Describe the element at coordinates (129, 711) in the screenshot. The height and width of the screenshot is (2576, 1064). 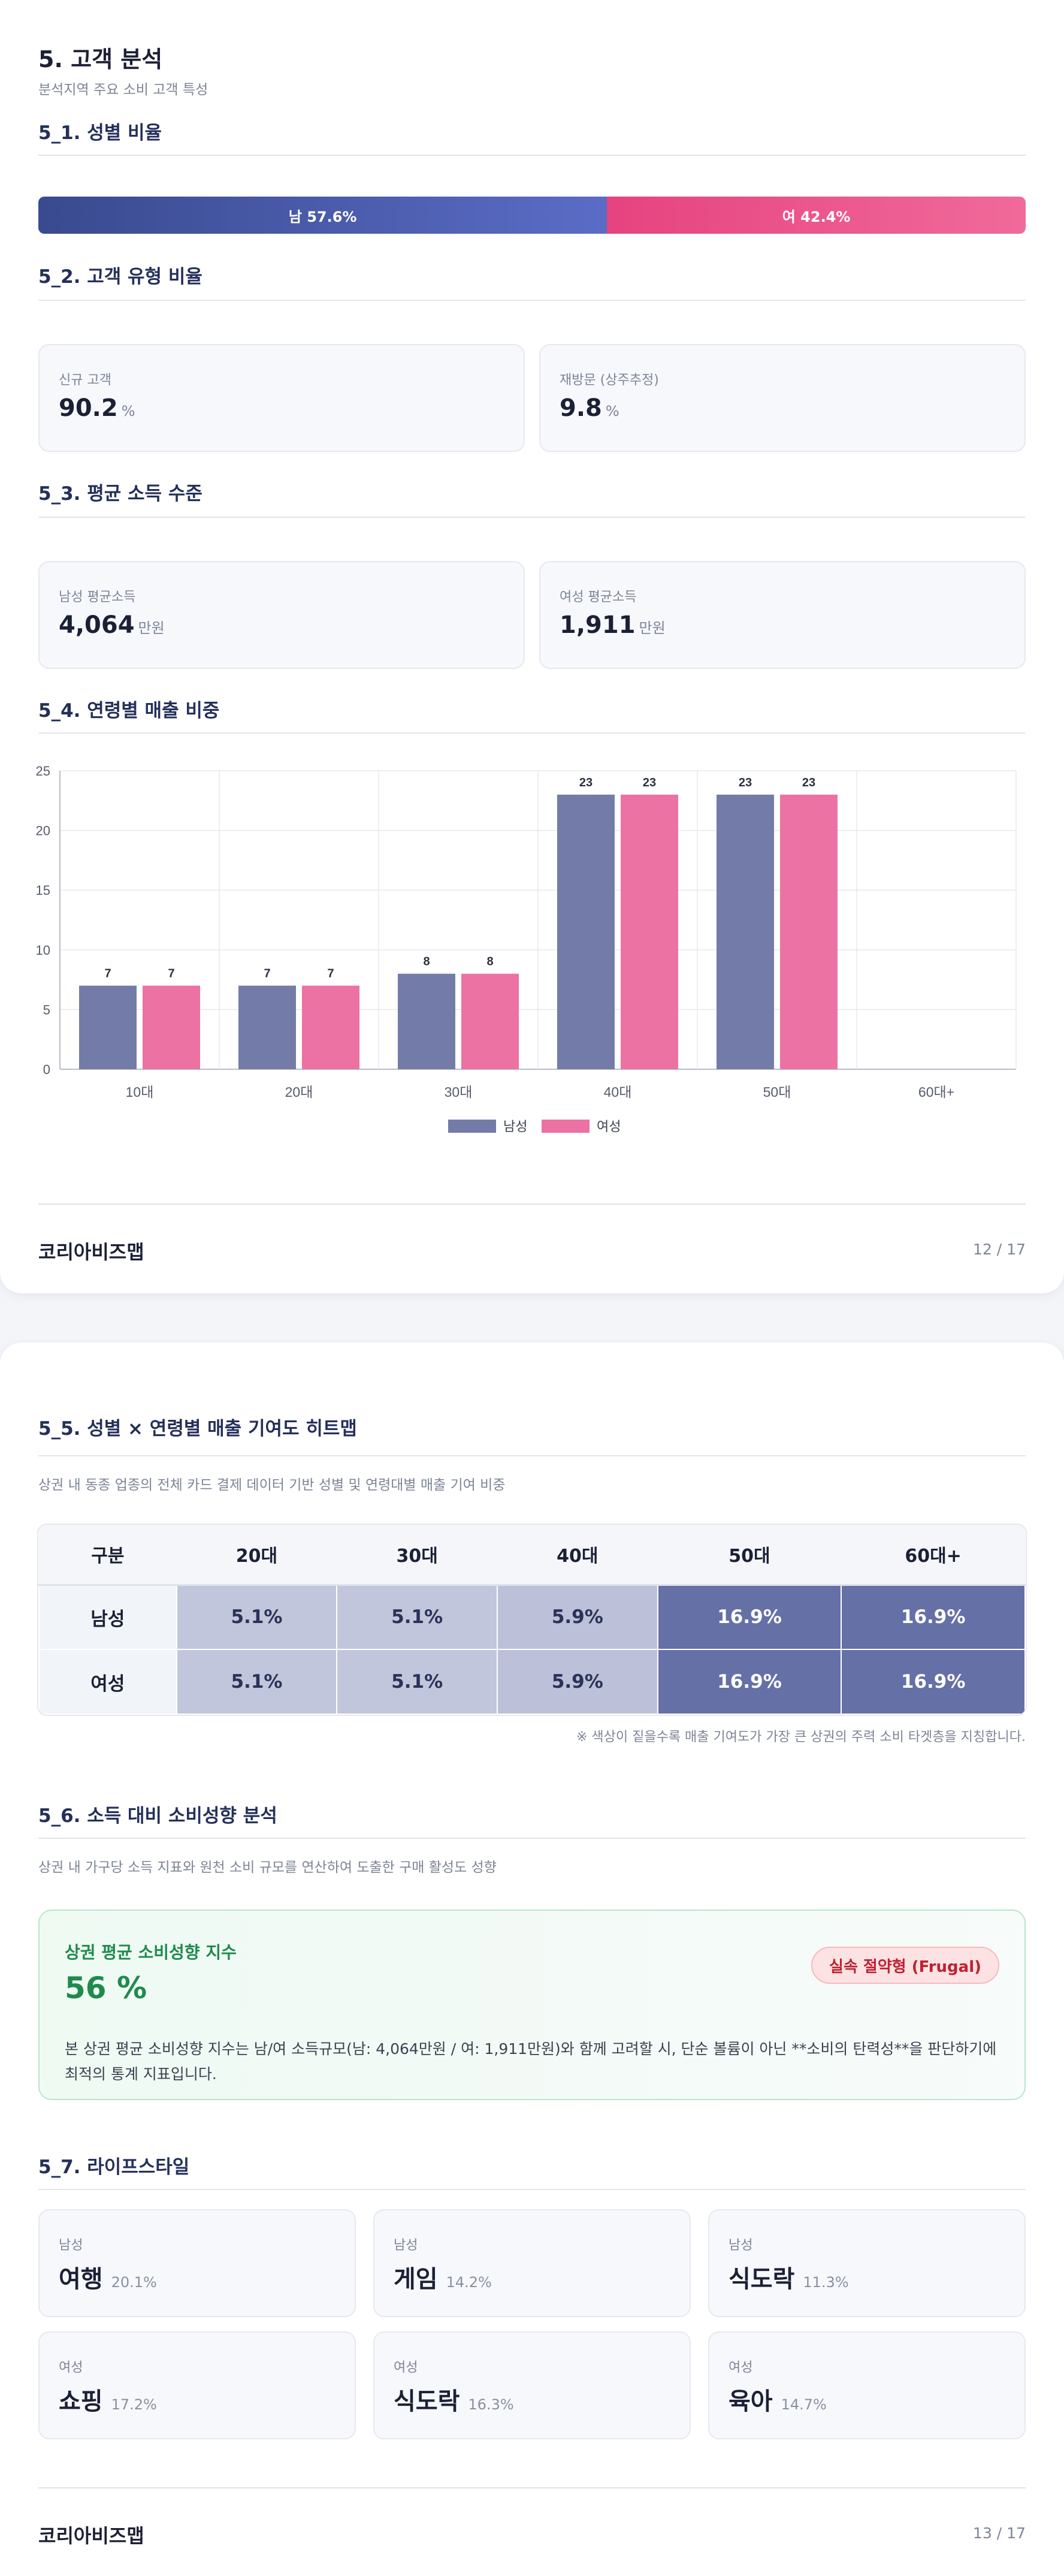
I see `section-title-age-sales: 5_4. 연령별 매출 비중` at that location.